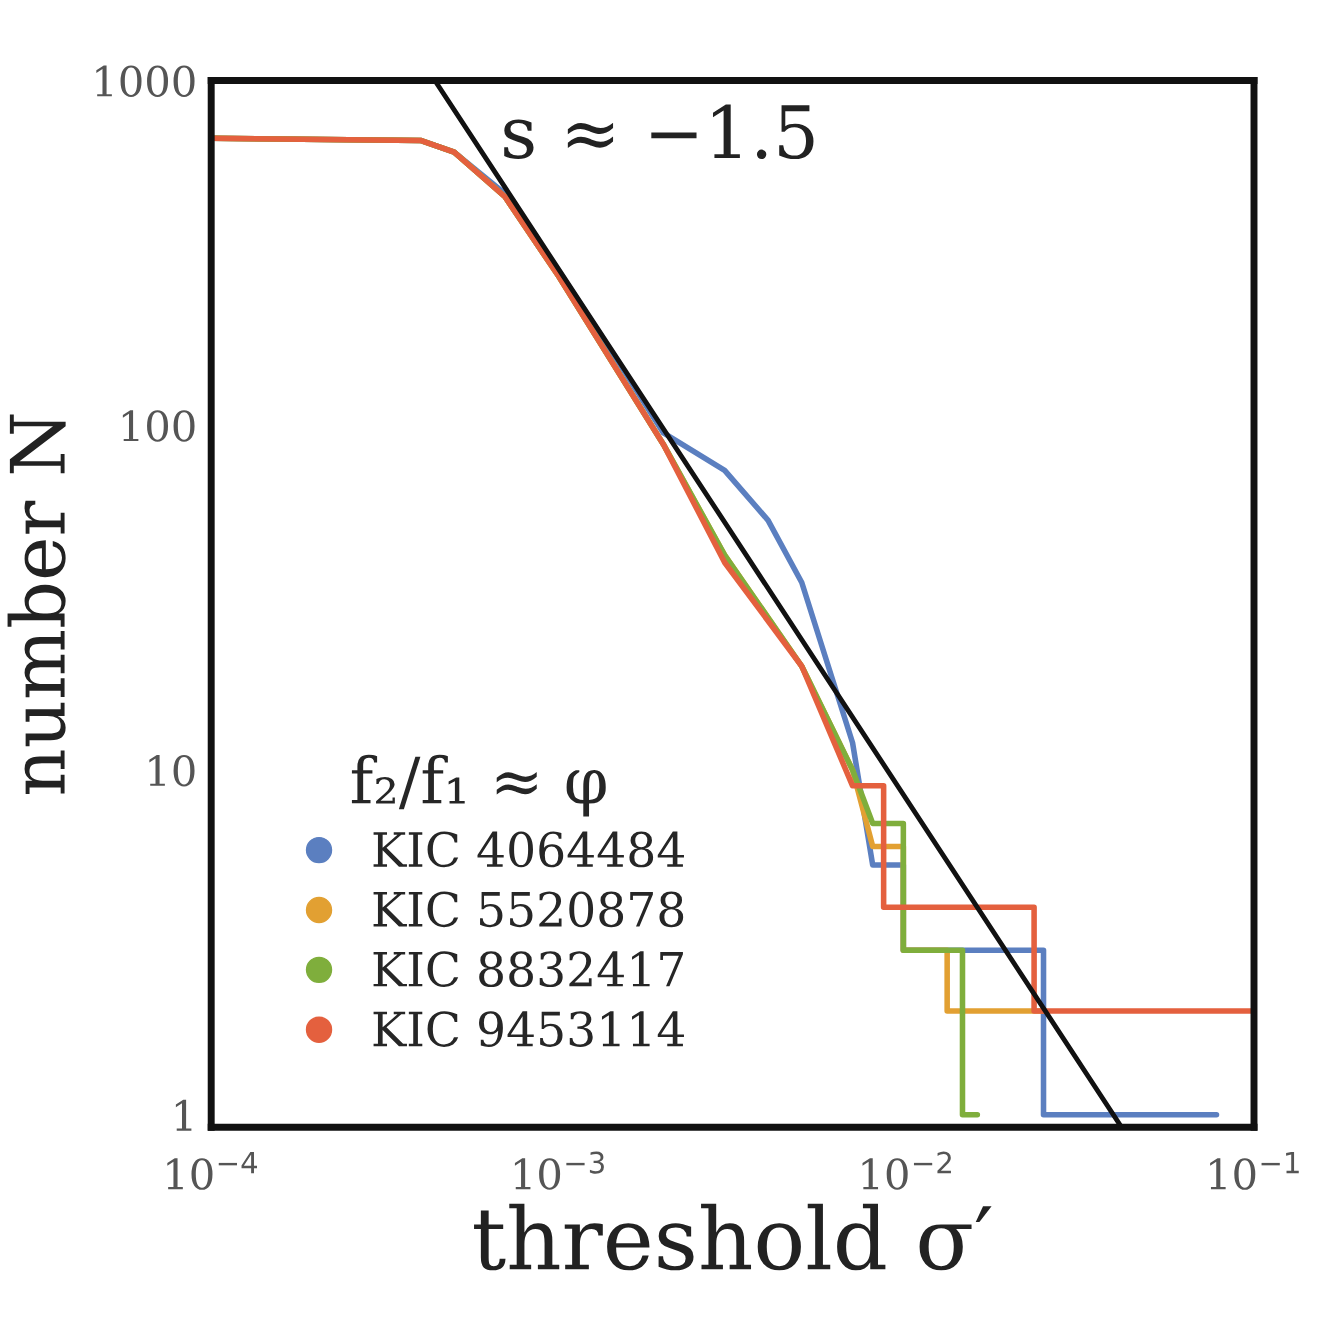 This screenshot has width=1320, height=1342. What do you see at coordinates (36, 604) in the screenshot?
I see `y-axis-title: number N` at bounding box center [36, 604].